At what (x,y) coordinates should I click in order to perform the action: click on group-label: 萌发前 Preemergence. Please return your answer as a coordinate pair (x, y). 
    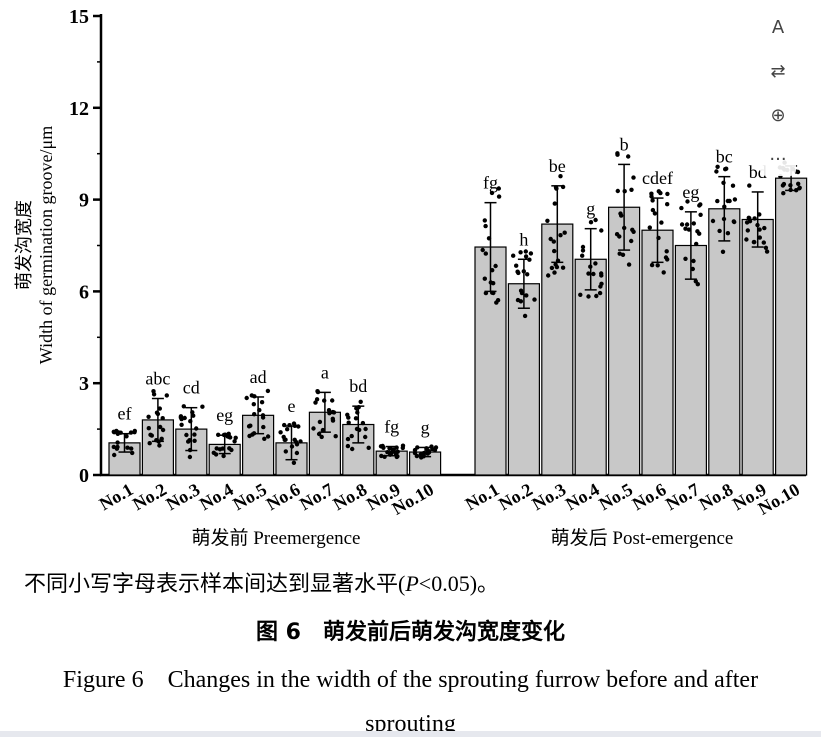
    Looking at the image, I should click on (275, 538).